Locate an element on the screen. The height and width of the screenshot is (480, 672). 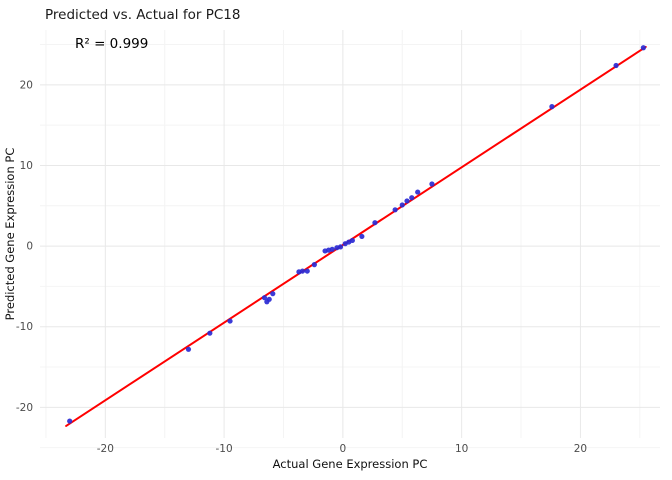
chart-title: Predicted vs. Actual for PC18 is located at coordinates (143, 15).